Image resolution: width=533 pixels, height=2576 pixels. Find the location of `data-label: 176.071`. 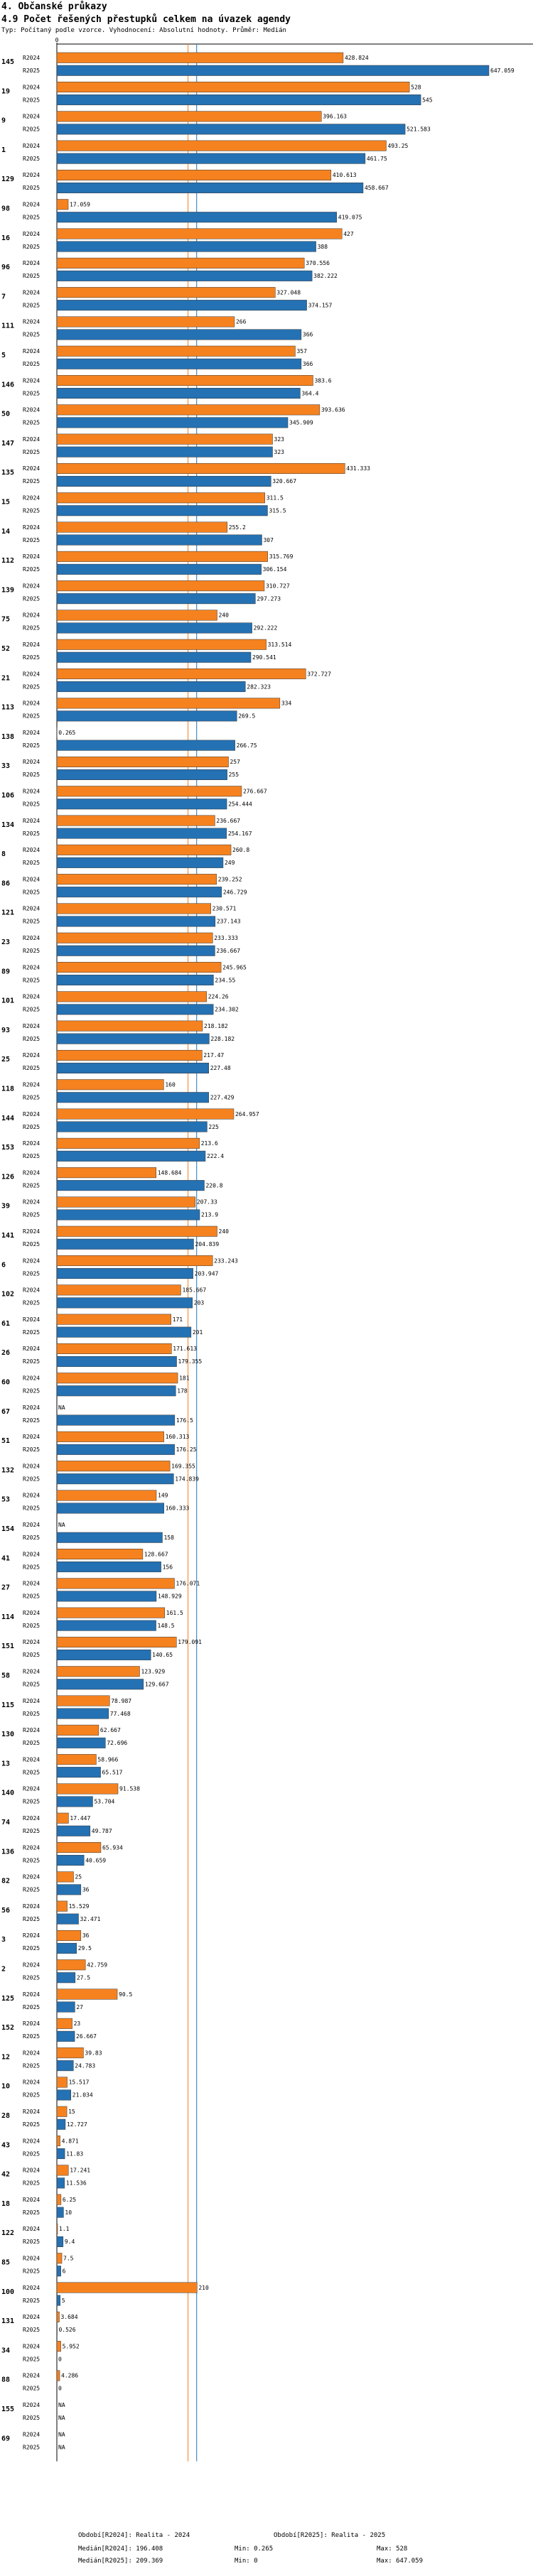

data-label: 176.071 is located at coordinates (188, 1584).